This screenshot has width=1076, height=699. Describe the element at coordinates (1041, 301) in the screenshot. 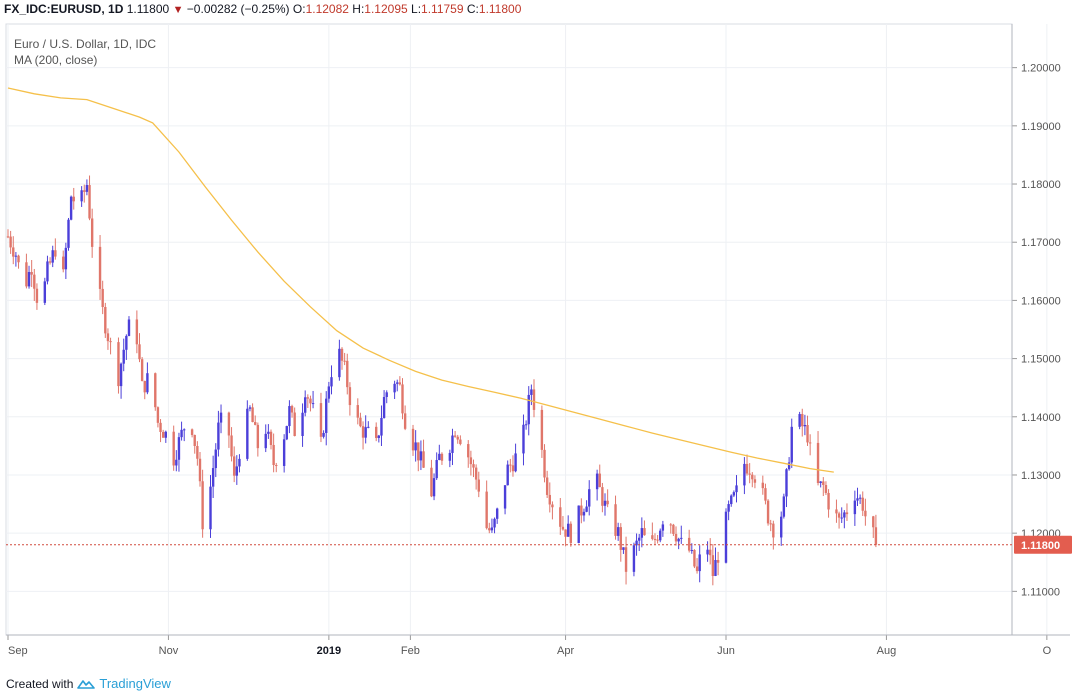

I see `y-tick-label: 1.16000` at that location.